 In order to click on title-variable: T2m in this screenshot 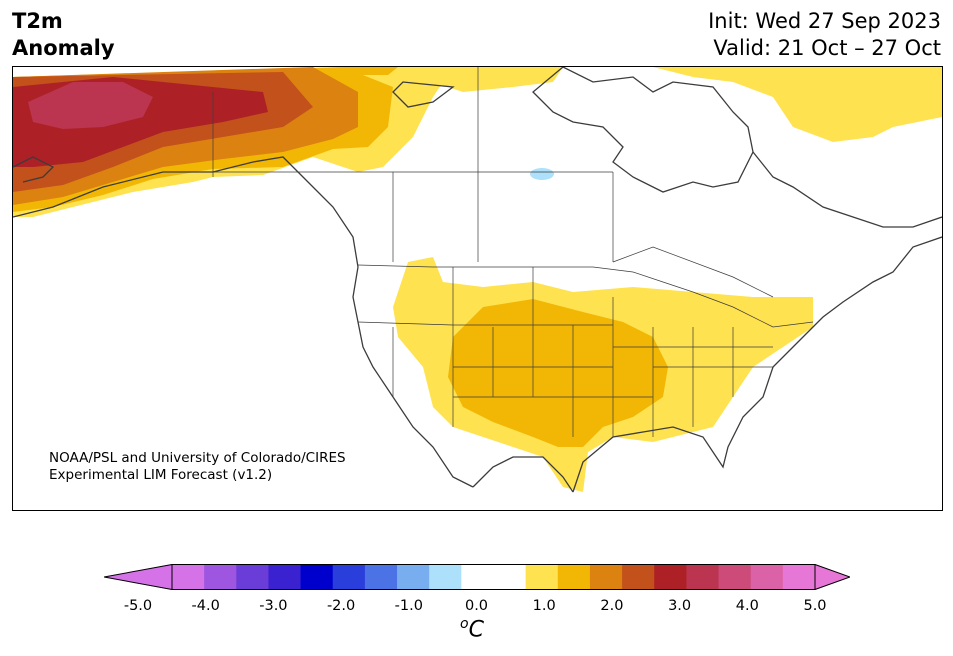, I will do `click(37, 21)`.